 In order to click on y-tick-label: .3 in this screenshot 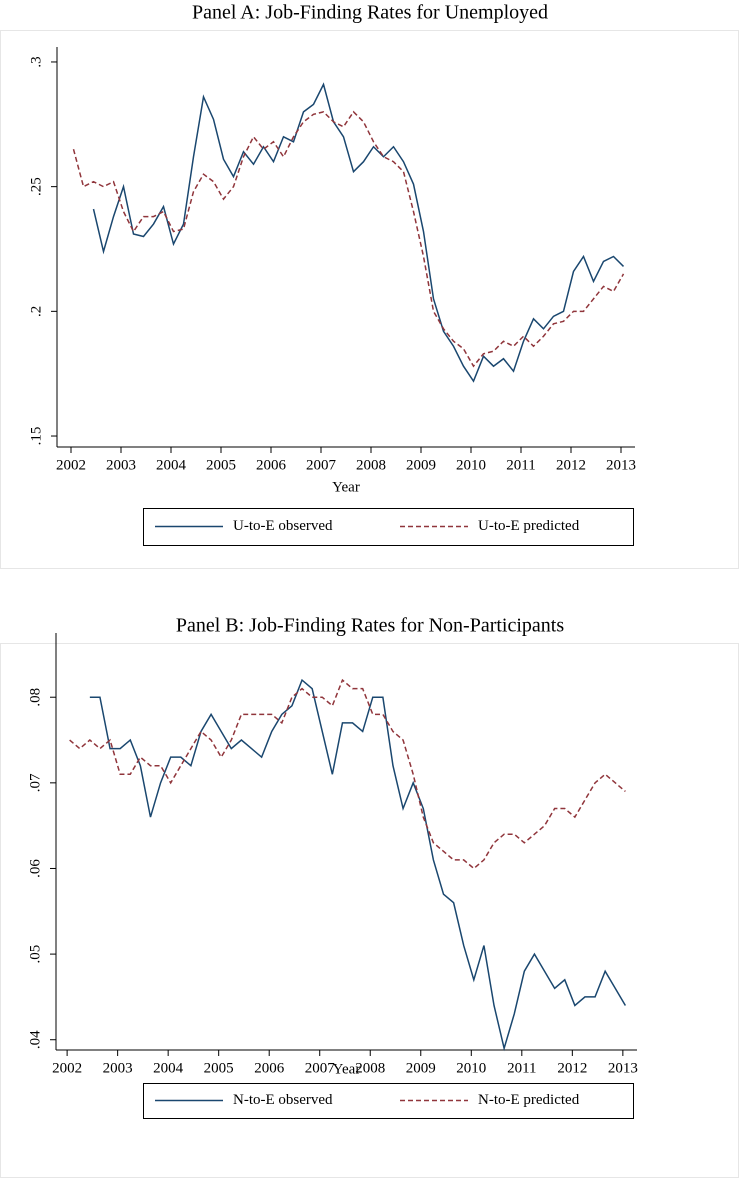, I will do `click(36, 61)`.